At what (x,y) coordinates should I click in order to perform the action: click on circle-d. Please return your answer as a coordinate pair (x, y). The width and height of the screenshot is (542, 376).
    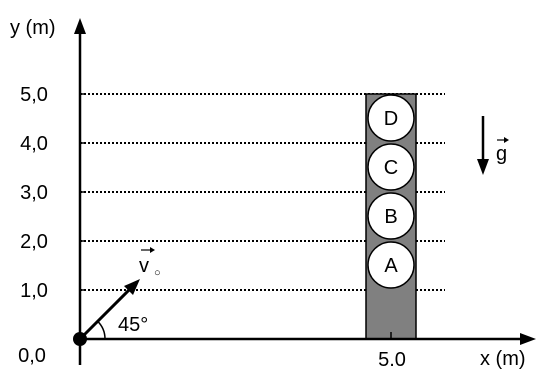
    Looking at the image, I should click on (391, 118).